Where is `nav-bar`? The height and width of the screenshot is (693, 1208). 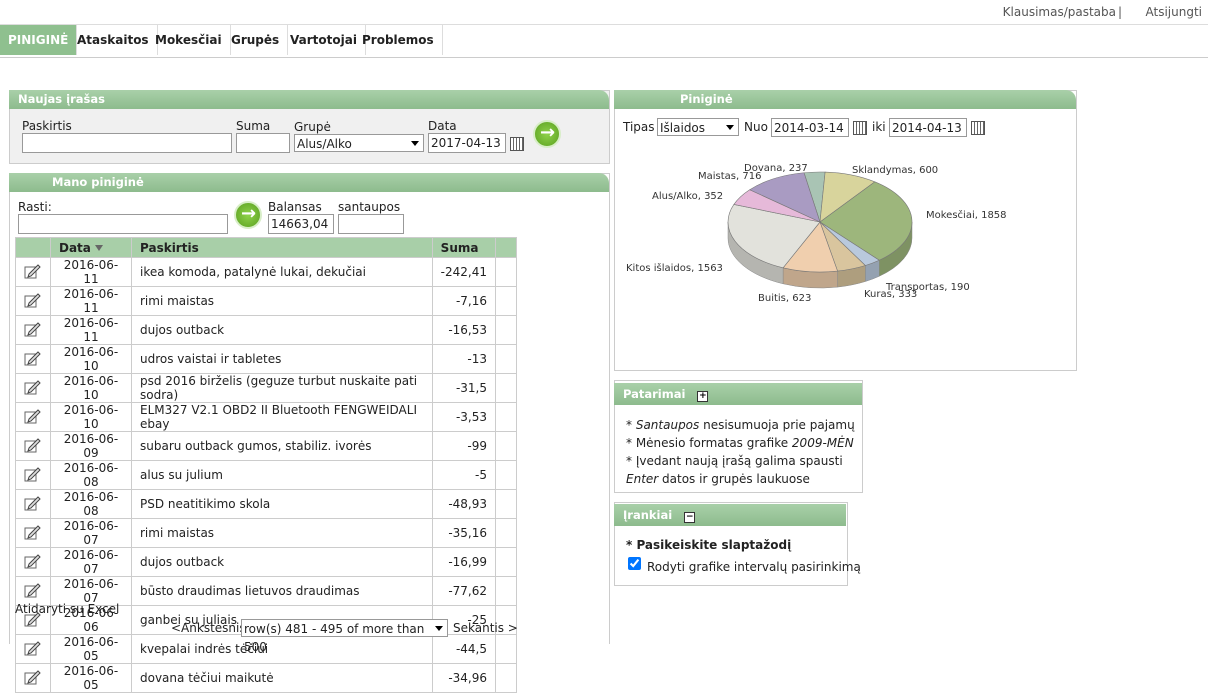
nav-bar is located at coordinates (604, 41).